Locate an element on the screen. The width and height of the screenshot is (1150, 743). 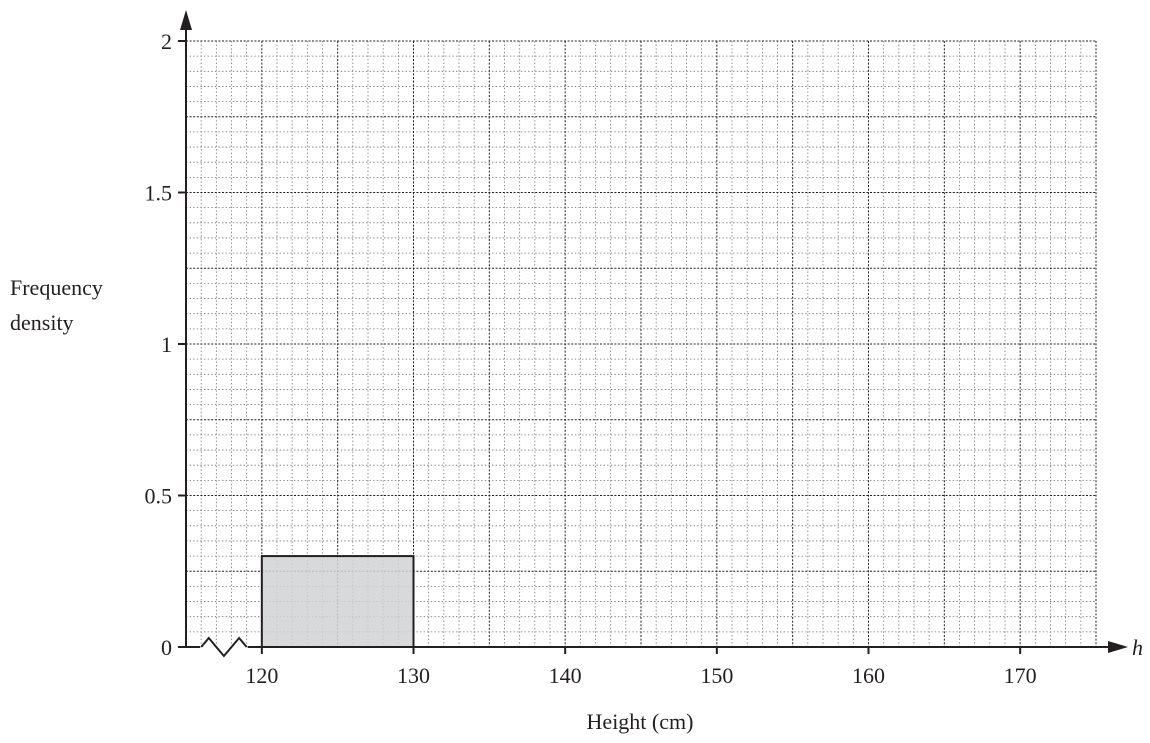
histogram-bars is located at coordinates (337, 601).